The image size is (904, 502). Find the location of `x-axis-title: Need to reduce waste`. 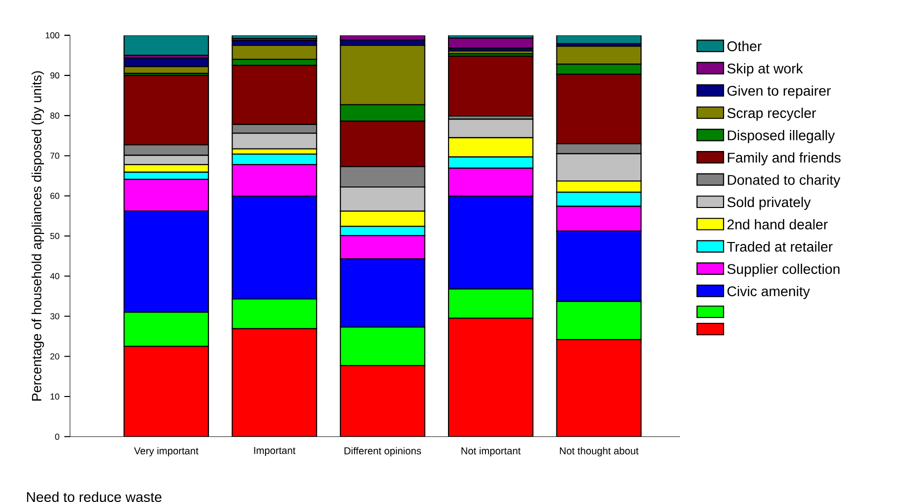

x-axis-title: Need to reduce waste is located at coordinates (94, 497).